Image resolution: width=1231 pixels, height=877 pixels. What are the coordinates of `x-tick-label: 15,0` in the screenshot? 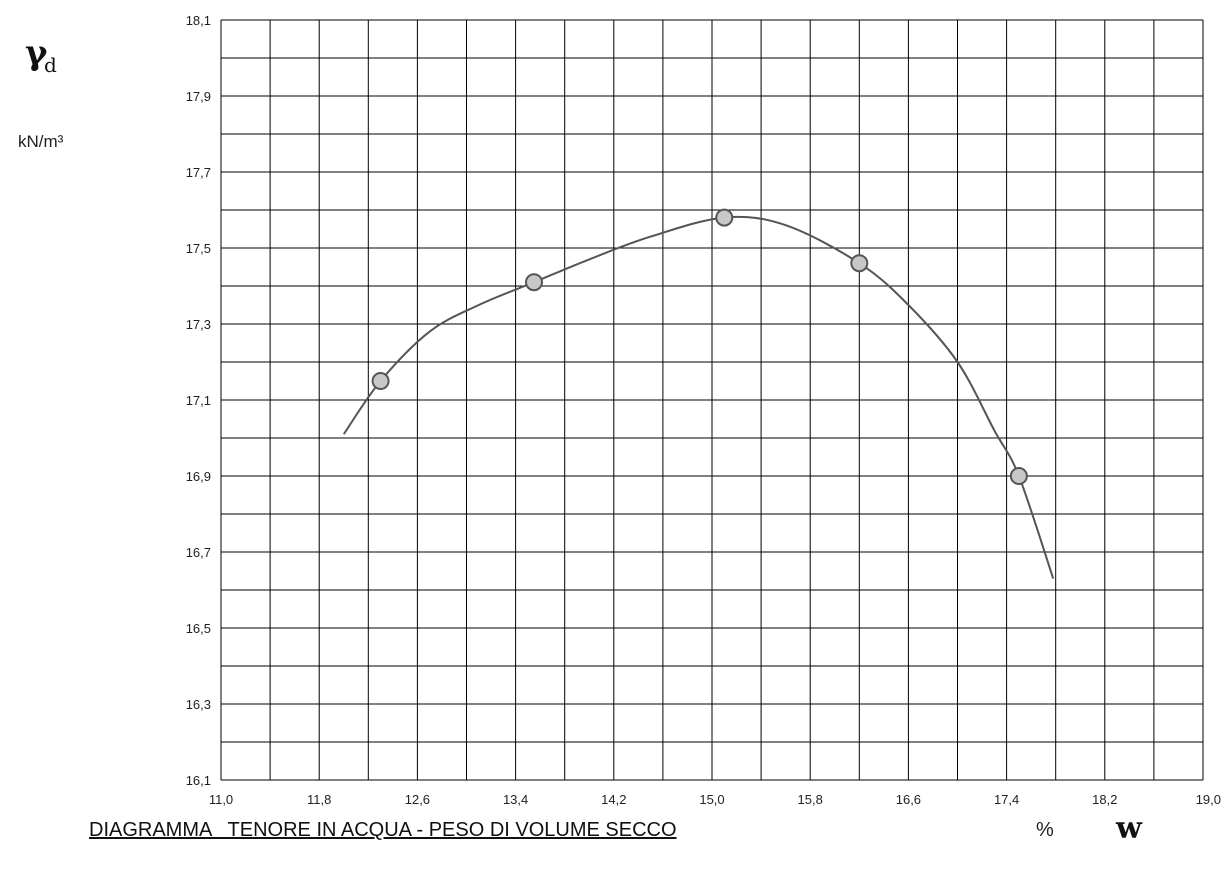 It's located at (711, 799).